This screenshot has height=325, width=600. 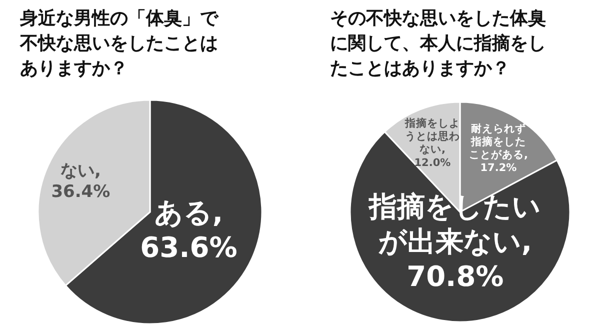 What do you see at coordinates (119, 43) in the screenshot?
I see `chart-title: 身近な男性の「体臭」で不快な思いをしたことはありますか？` at bounding box center [119, 43].